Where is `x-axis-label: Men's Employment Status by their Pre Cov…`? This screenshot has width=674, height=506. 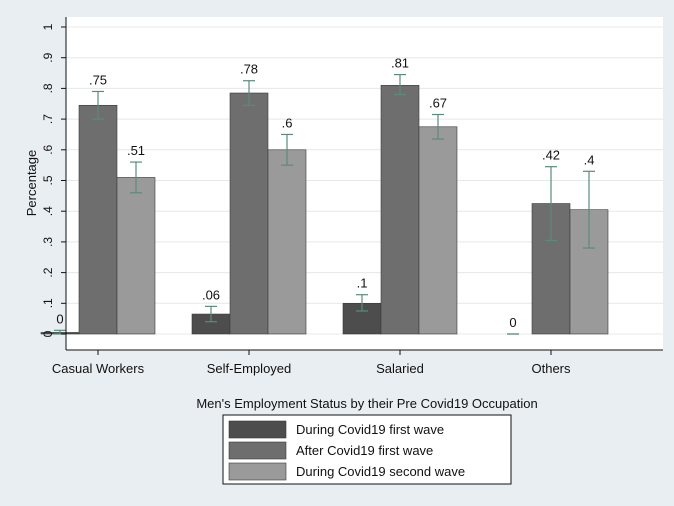 x-axis-label: Men's Employment Status by their Pre Cov… is located at coordinates (366, 403).